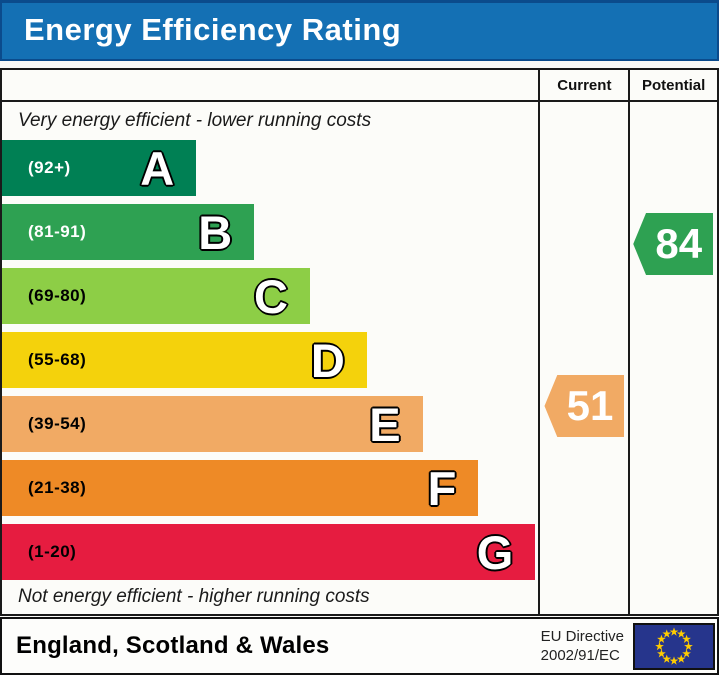 Image resolution: width=719 pixels, height=675 pixels. What do you see at coordinates (240, 488) in the screenshot?
I see `band-bar-f: (21-38) F` at bounding box center [240, 488].